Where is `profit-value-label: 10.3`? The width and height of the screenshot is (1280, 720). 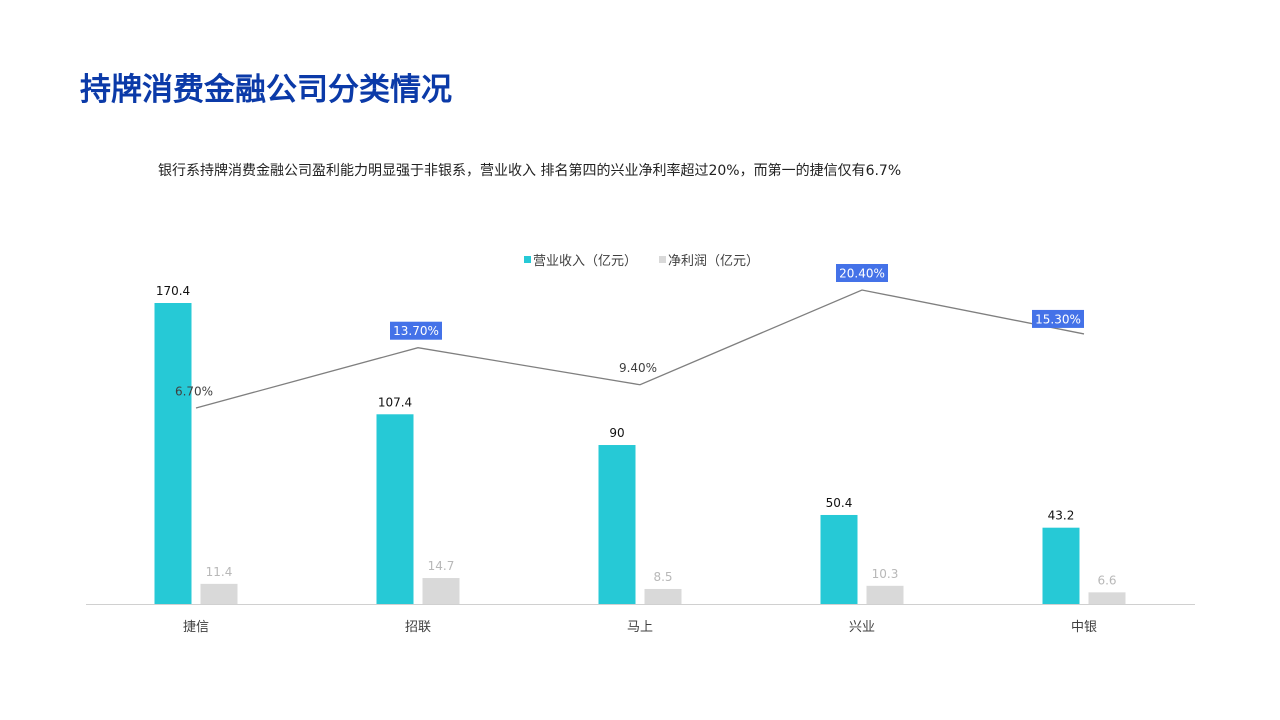
profit-value-label: 10.3 is located at coordinates (885, 574).